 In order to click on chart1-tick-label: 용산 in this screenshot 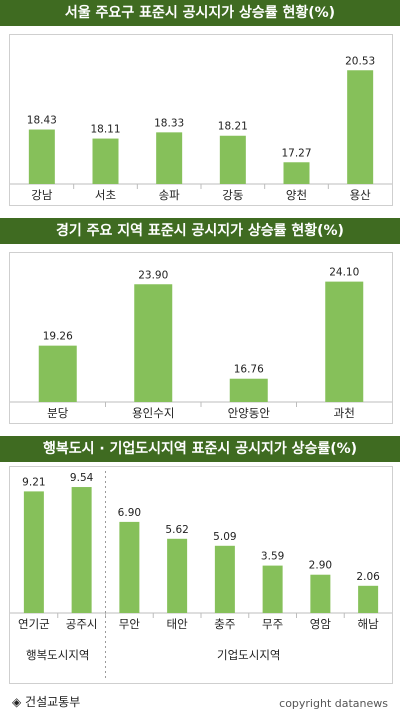, I will do `click(361, 195)`.